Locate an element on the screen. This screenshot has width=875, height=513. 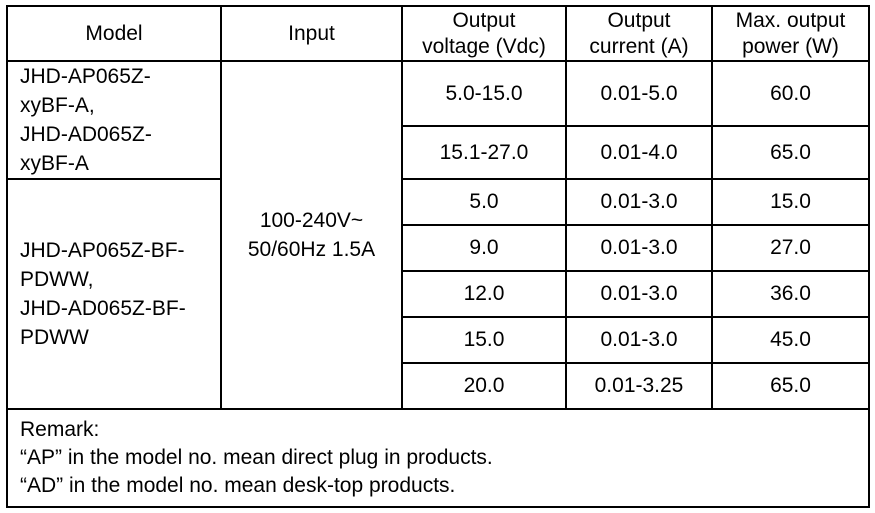
output-voltage-cell: 20.0 is located at coordinates (484, 386).